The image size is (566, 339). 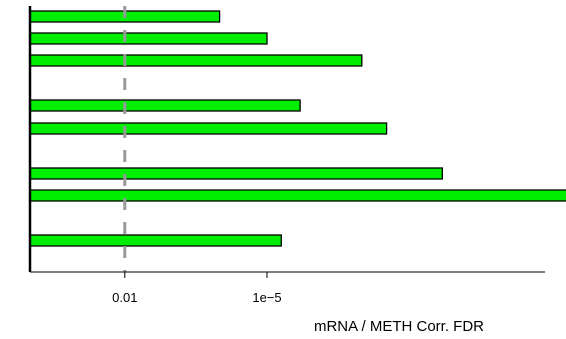 I want to click on x-ticks-layer: 0.01 1e−5, so click(x=197, y=288).